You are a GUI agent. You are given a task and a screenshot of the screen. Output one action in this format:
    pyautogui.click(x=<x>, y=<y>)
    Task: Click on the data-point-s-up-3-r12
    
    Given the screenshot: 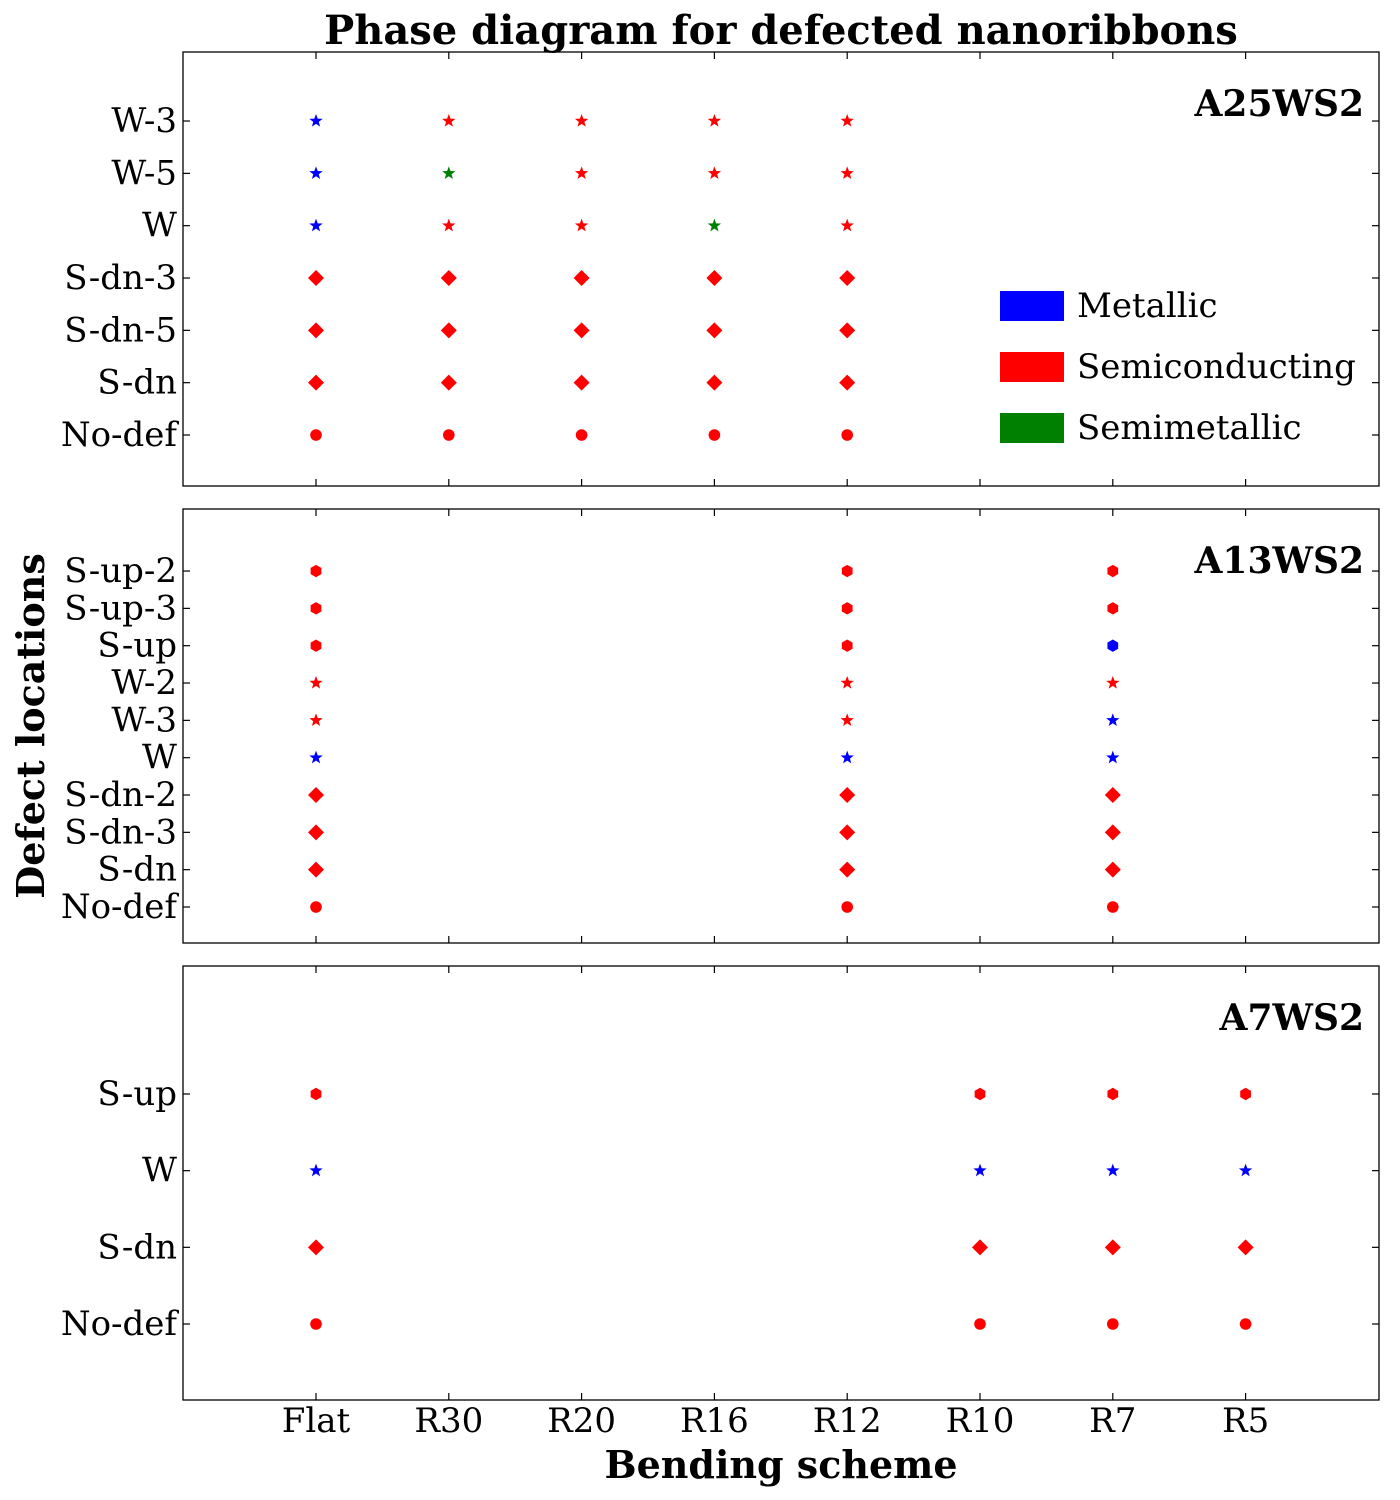 What is the action you would take?
    pyautogui.click(x=847, y=608)
    